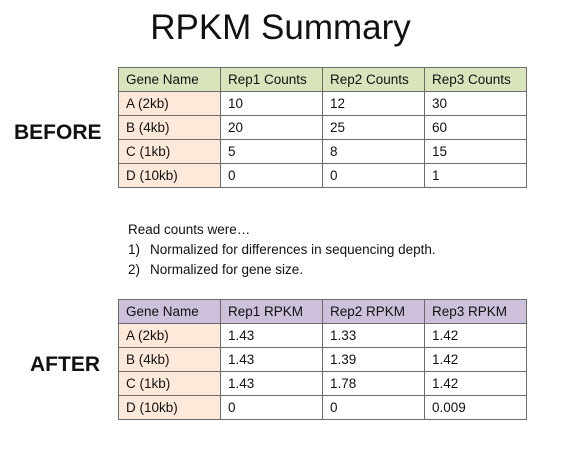 Image resolution: width=561 pixels, height=450 pixels. I want to click on count-cell: 8, so click(373, 151).